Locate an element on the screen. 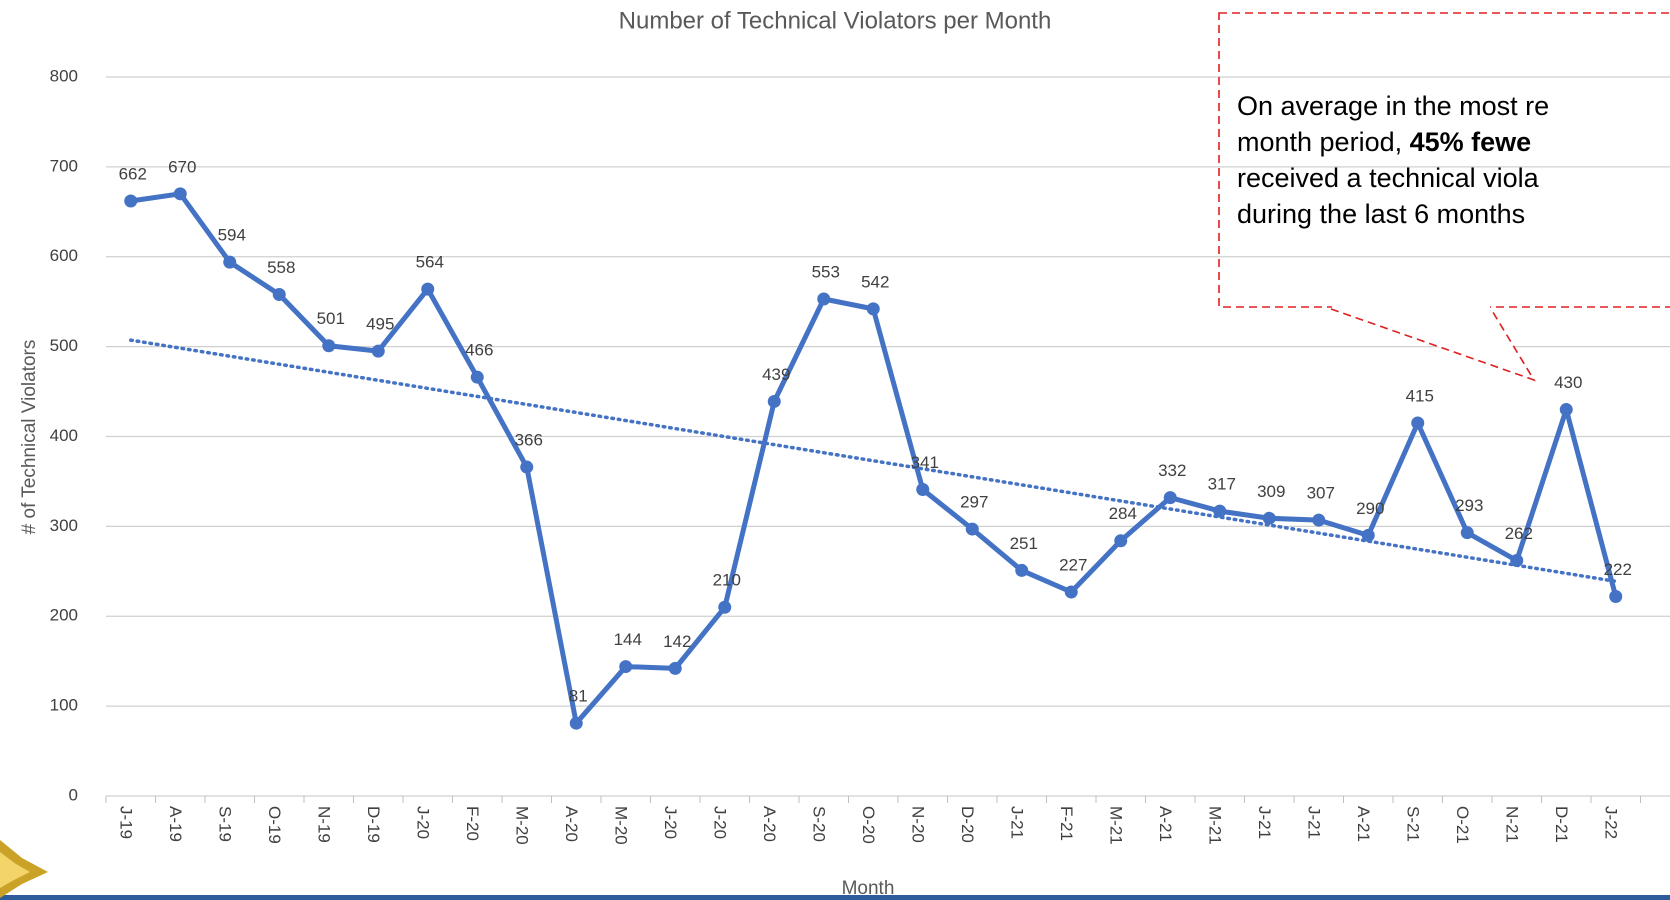 The height and width of the screenshot is (900, 1670). chart-title: Number of Technical Violators per Month is located at coordinates (835, 20).